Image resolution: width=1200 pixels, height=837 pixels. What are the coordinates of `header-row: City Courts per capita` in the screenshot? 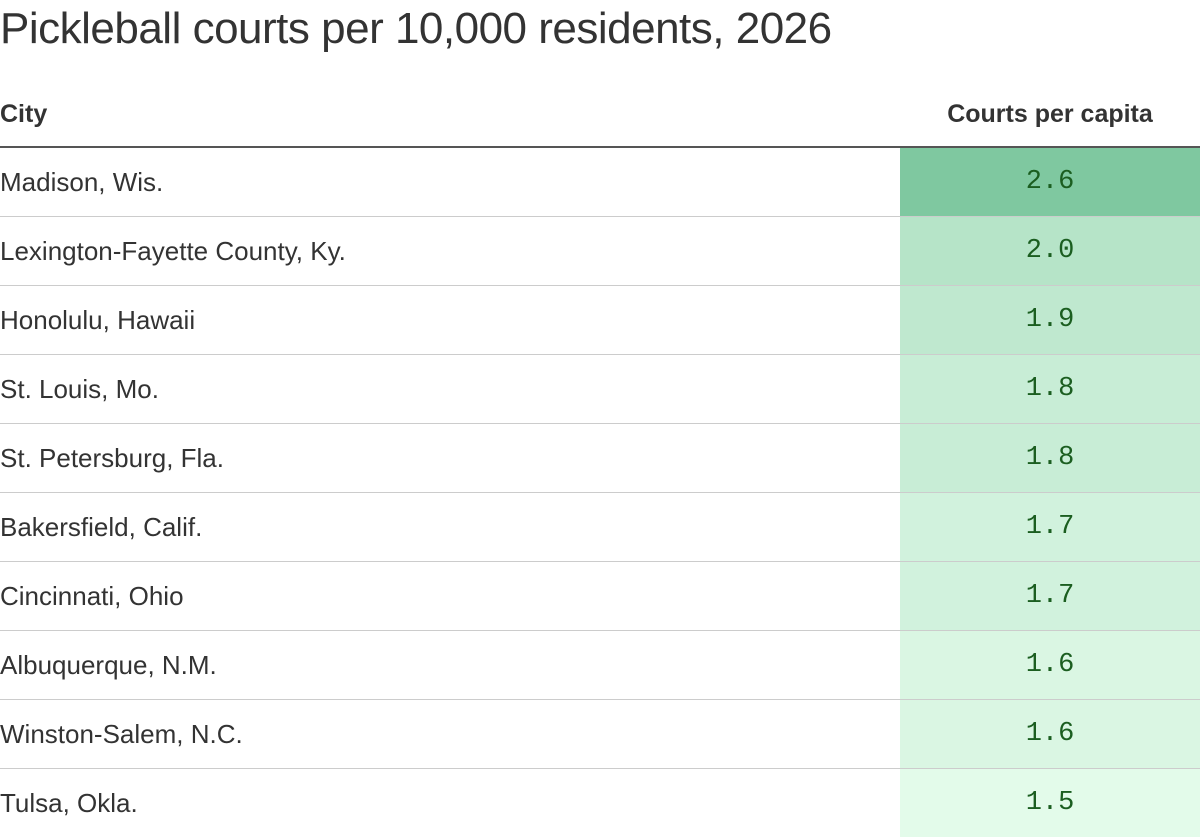 It's located at (600, 114).